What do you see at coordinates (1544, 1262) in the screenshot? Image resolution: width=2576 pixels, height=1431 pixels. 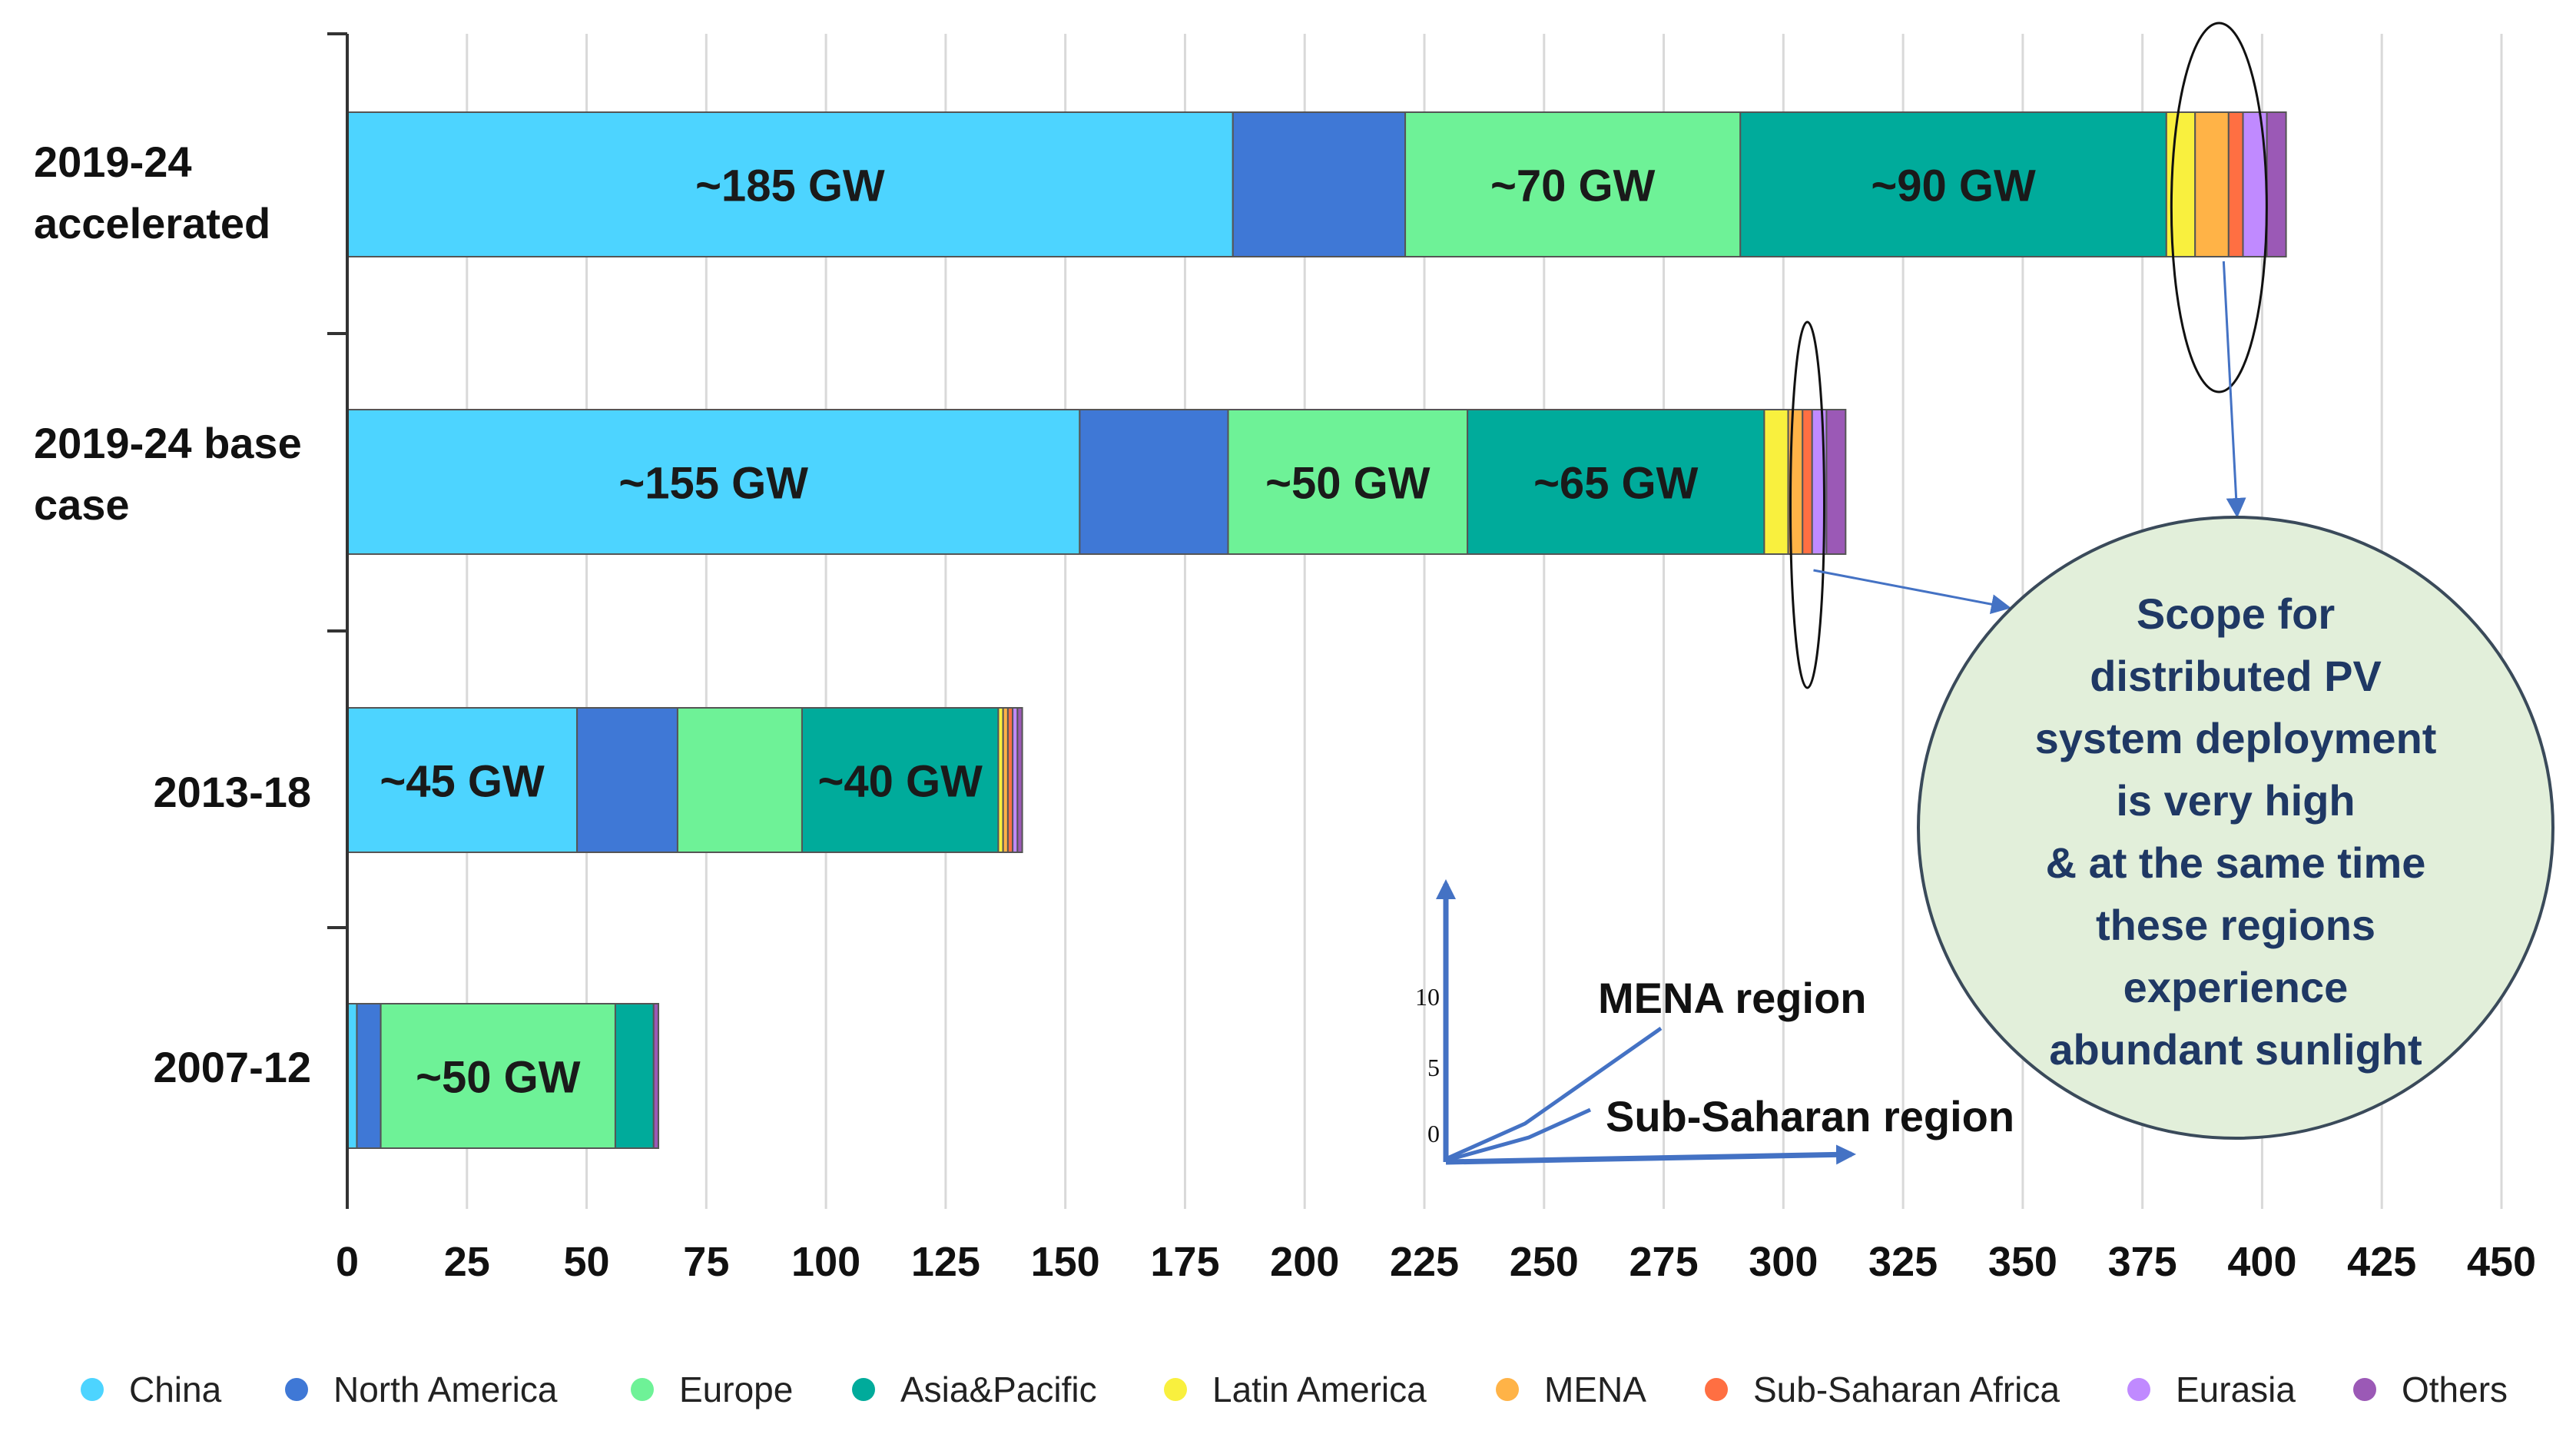 I see `x-tick-label: 250` at bounding box center [1544, 1262].